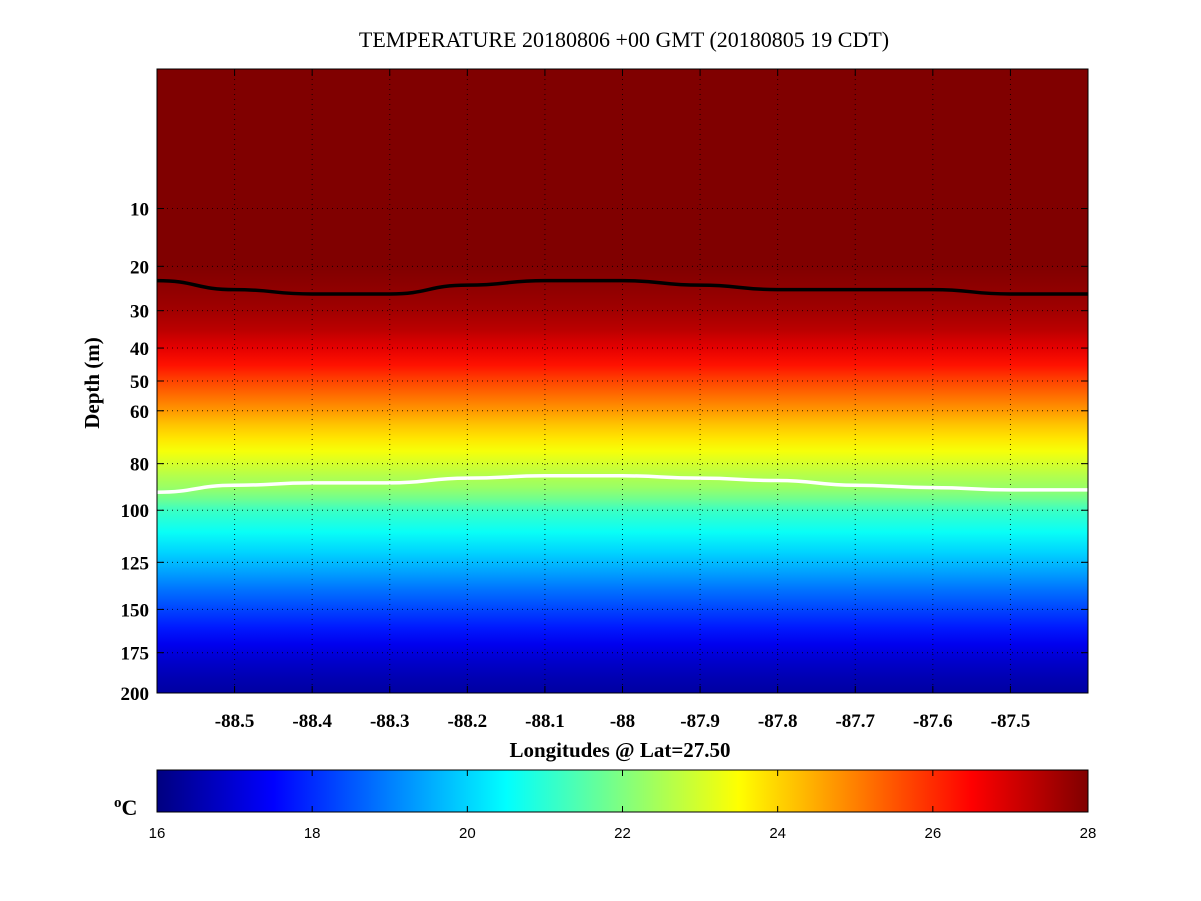  Describe the element at coordinates (933, 721) in the screenshot. I see `x-tick-label: -87.6` at that location.